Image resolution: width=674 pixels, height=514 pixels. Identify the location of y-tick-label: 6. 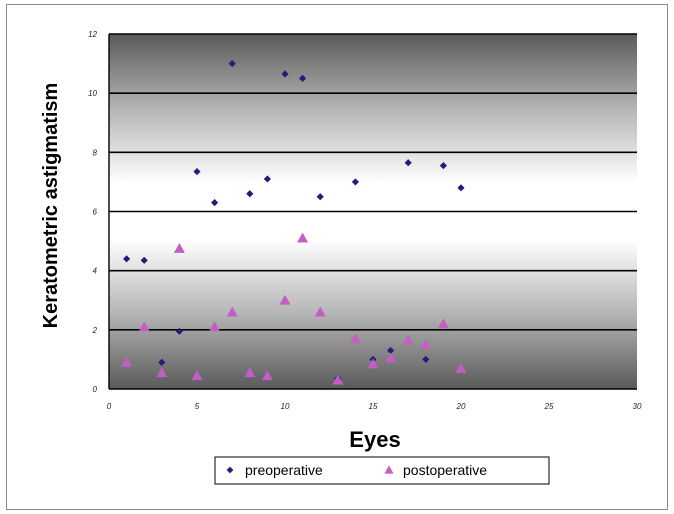
(95, 212).